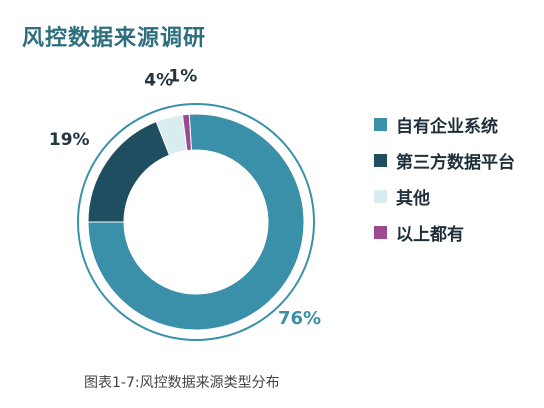 The width and height of the screenshot is (544, 408). Describe the element at coordinates (447, 126) in the screenshot. I see `legend-label: 自有企业系统` at that location.